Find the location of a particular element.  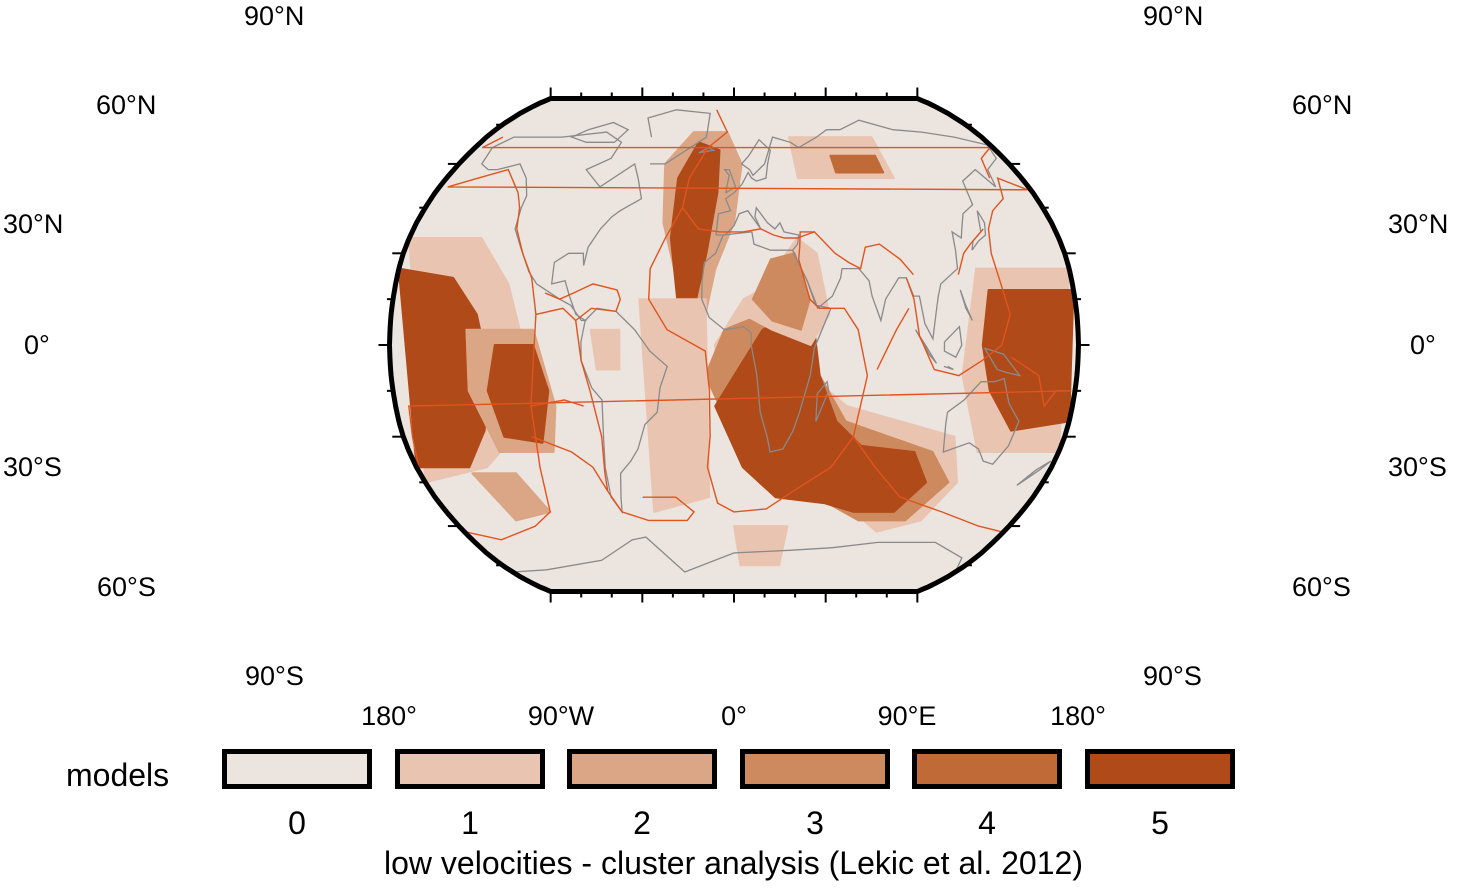

lat-label-90s-right: 90°S is located at coordinates (1172, 676).